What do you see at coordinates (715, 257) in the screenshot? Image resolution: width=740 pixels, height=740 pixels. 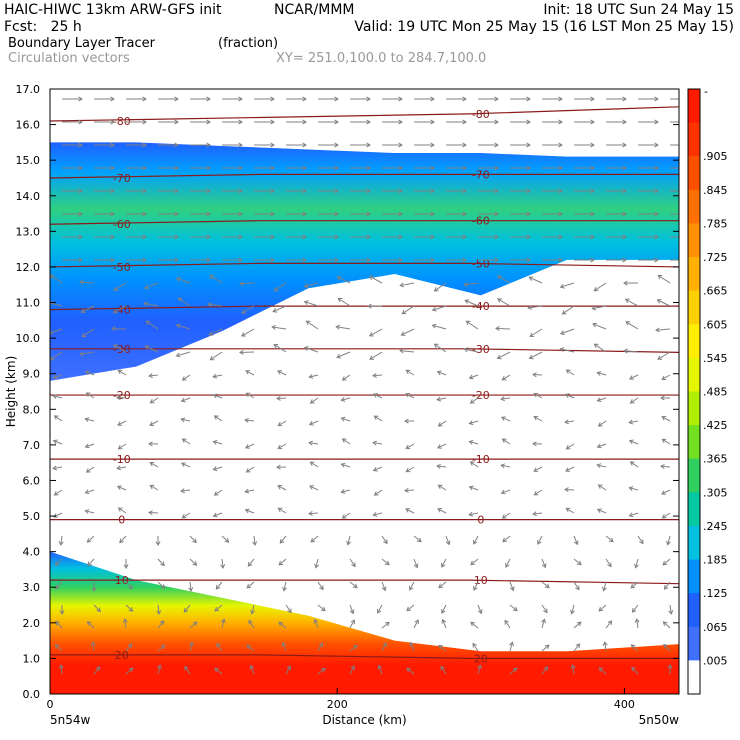 I see `colorbar-label: .725` at bounding box center [715, 257].